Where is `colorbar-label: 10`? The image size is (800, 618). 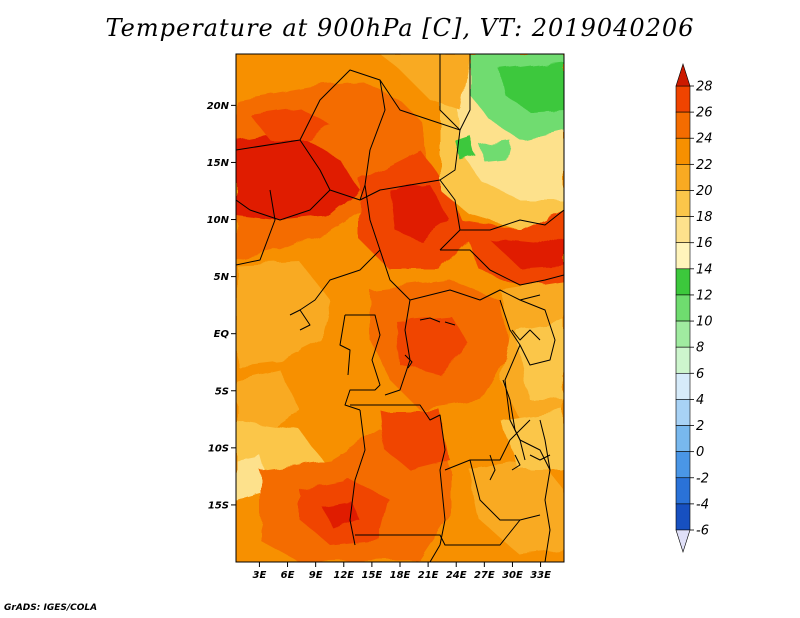
colorbar-label: 10 is located at coordinates (704, 322).